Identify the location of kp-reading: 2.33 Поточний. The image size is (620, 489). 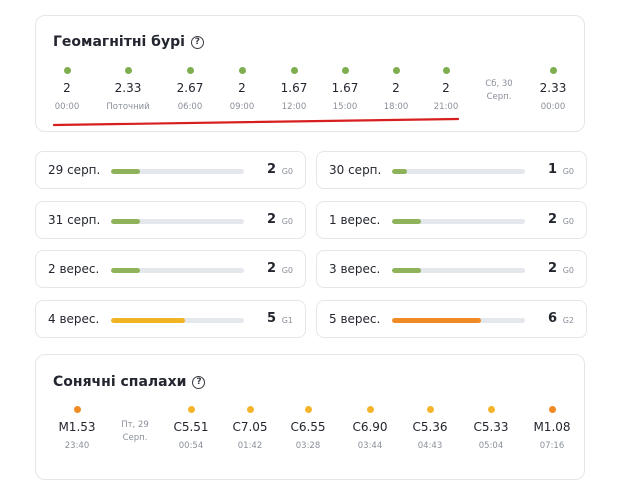
(128, 89).